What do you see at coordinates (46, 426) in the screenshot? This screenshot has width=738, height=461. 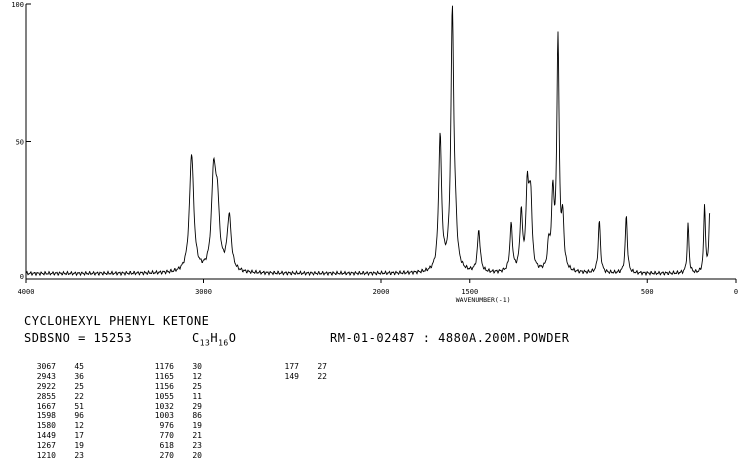 I see `peak-wavenumber: 1580` at bounding box center [46, 426].